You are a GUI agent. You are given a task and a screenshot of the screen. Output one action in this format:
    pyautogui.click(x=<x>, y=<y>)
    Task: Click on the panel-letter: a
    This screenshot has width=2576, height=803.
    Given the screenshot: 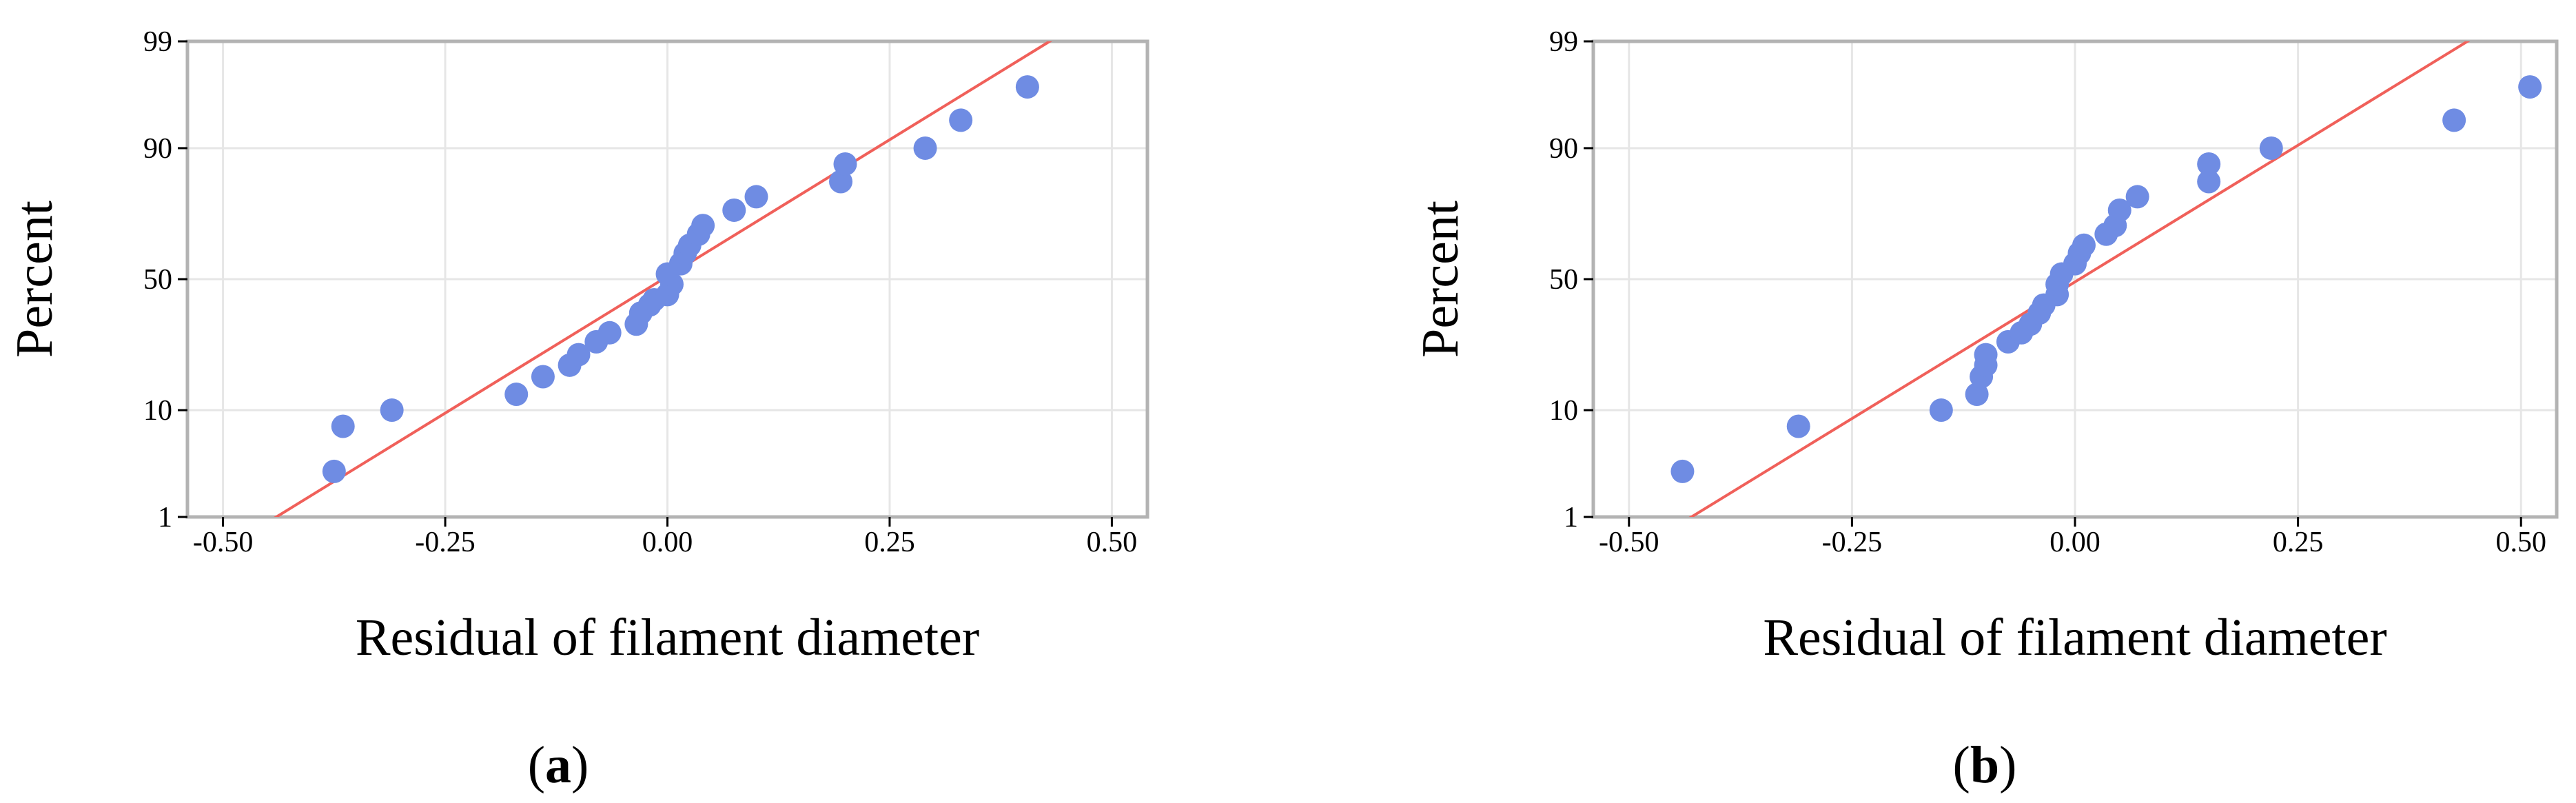 What is the action you would take?
    pyautogui.click(x=558, y=765)
    